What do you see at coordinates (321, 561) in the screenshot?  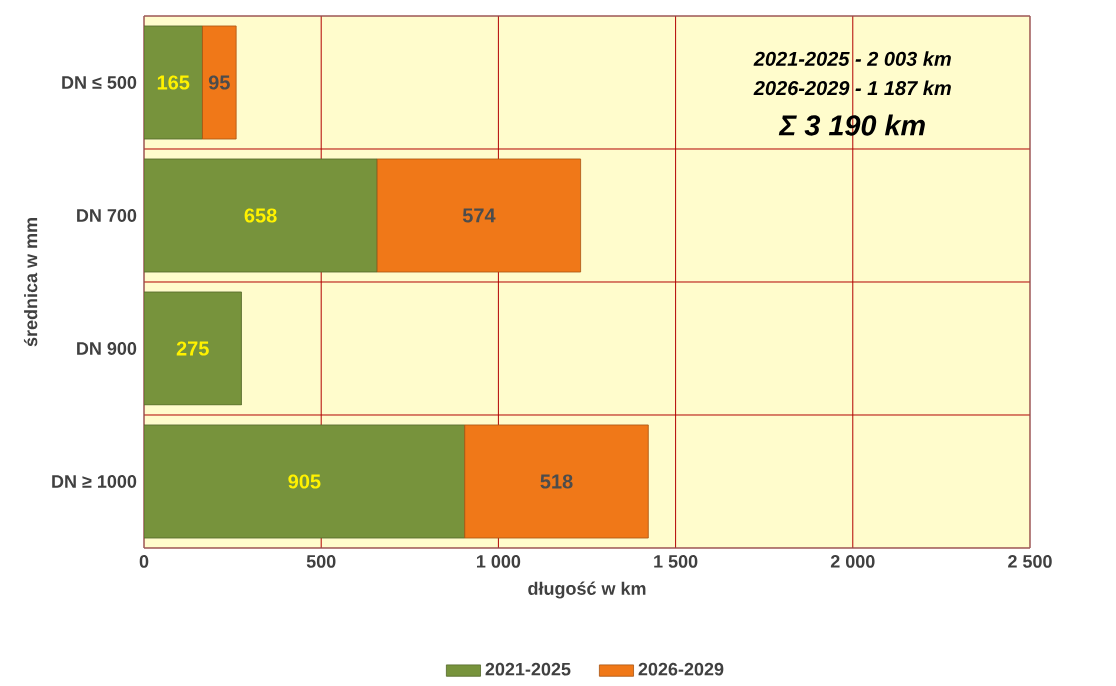 I see `x-tick-label: 500` at bounding box center [321, 561].